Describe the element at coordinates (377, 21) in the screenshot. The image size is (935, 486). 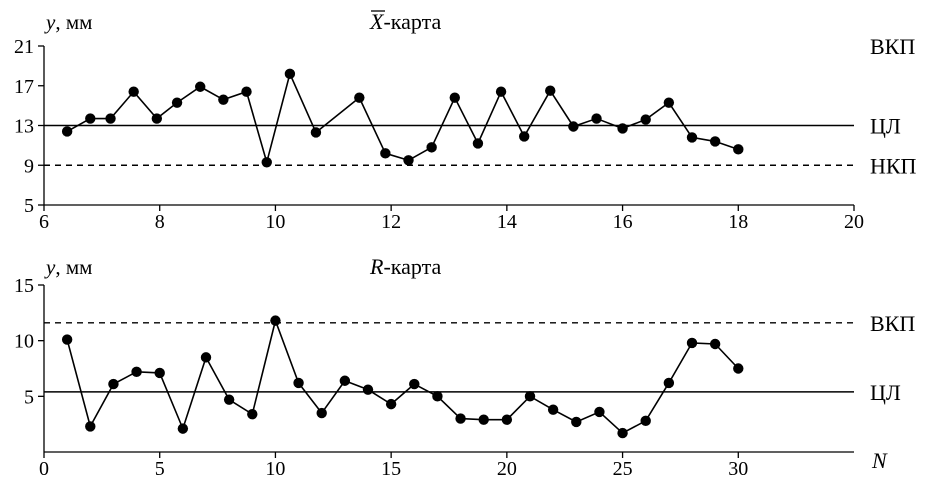
I see `title-symbol: X` at that location.